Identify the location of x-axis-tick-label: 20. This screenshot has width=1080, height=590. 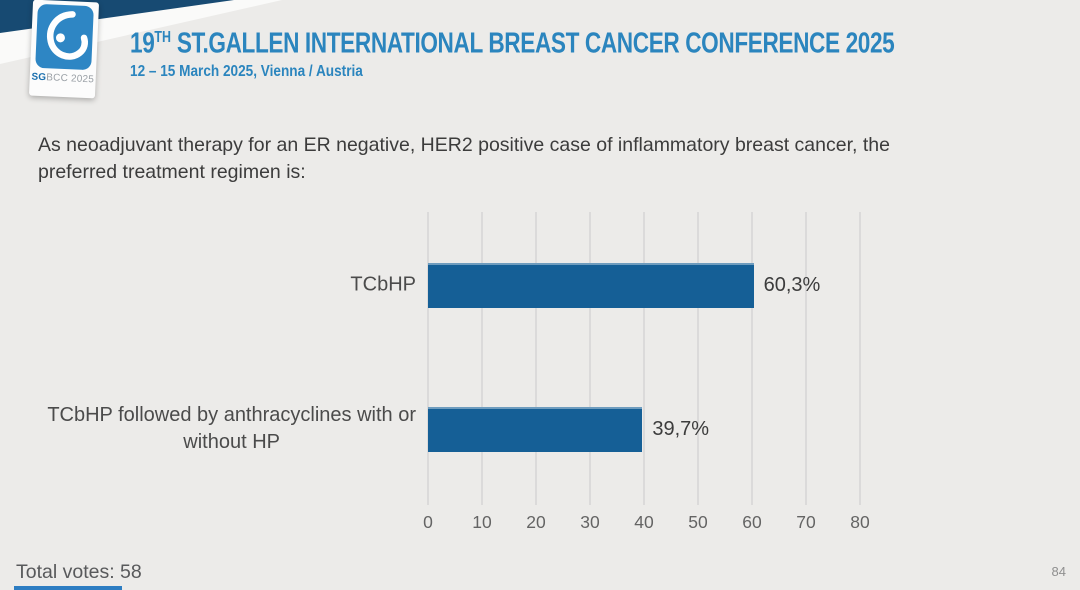
(536, 522).